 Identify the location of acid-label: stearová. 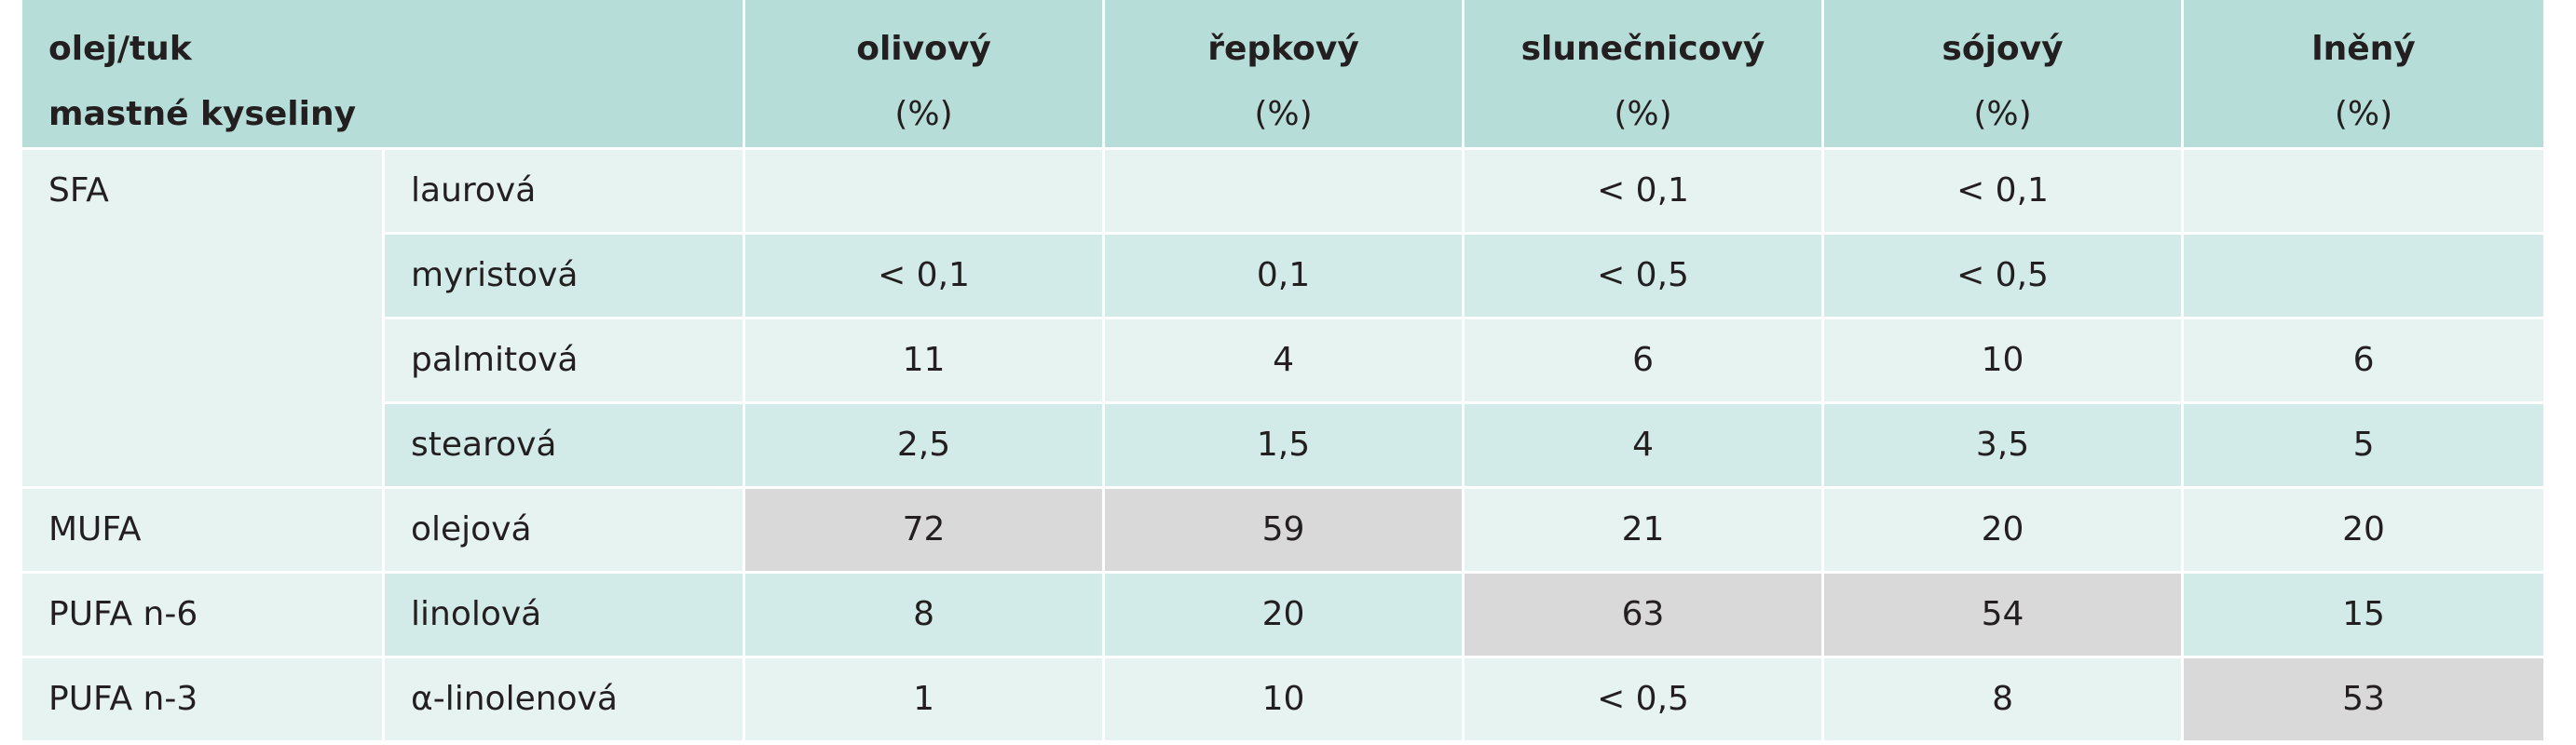
(566, 446).